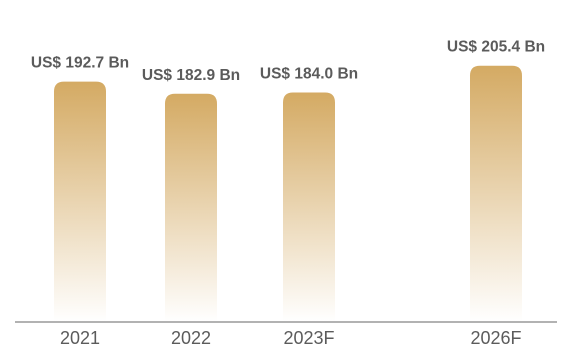 The image size is (564, 350). Describe the element at coordinates (191, 207) in the screenshot. I see `bar-2022` at that location.